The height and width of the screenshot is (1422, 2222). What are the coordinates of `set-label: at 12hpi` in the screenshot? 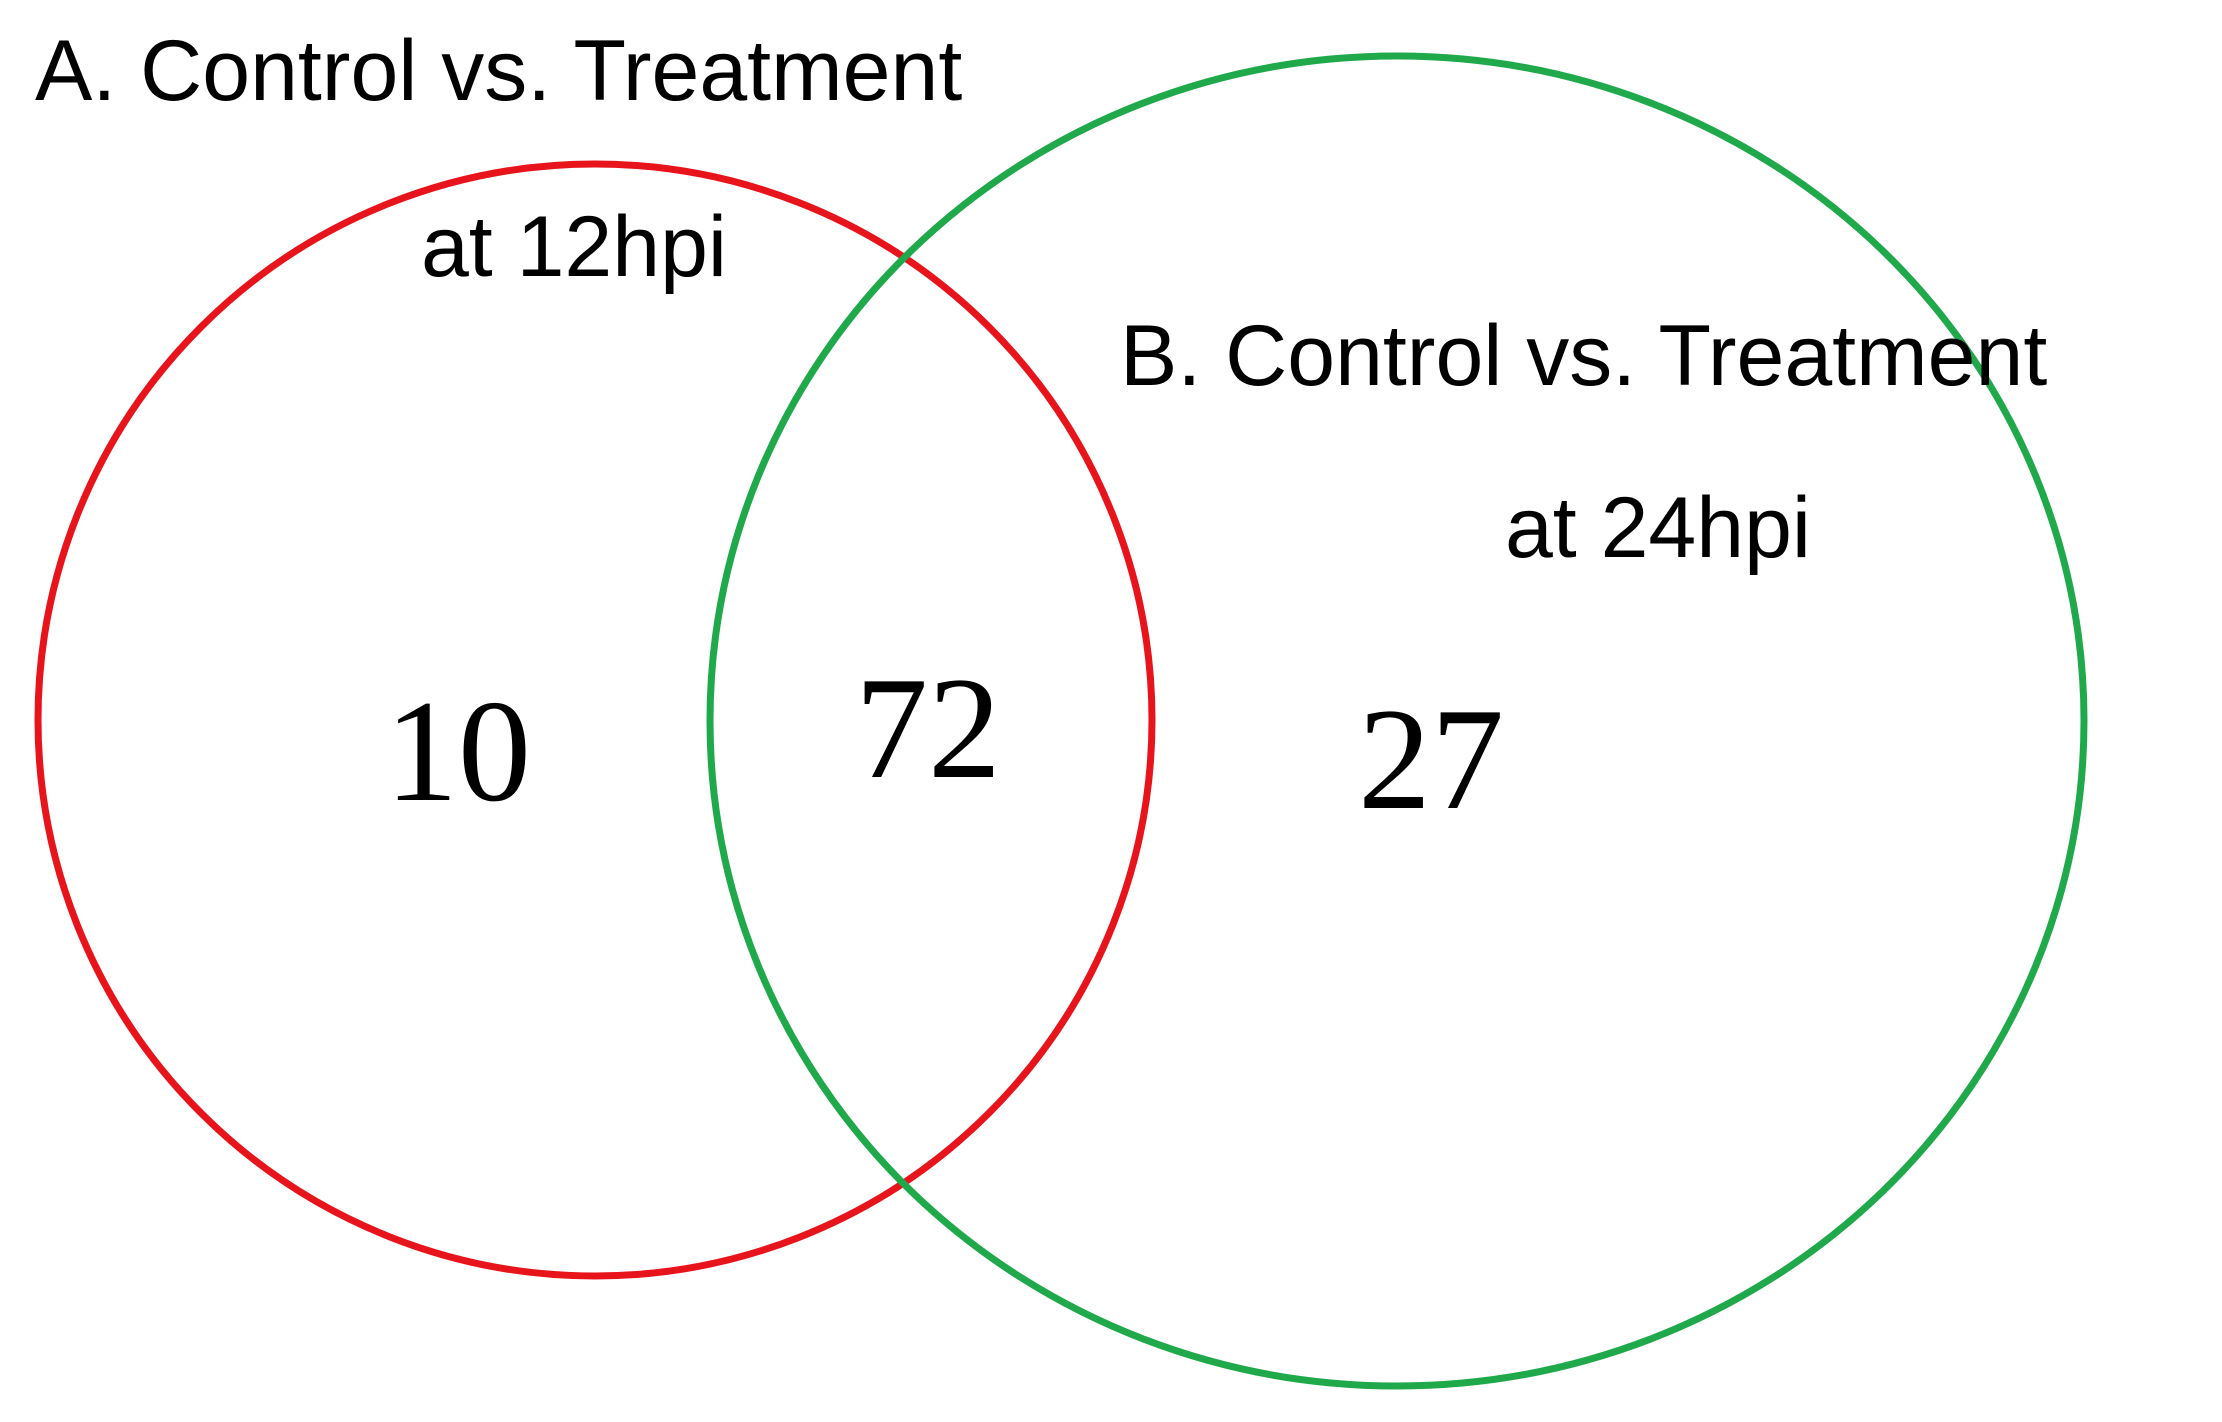 It's located at (574, 247).